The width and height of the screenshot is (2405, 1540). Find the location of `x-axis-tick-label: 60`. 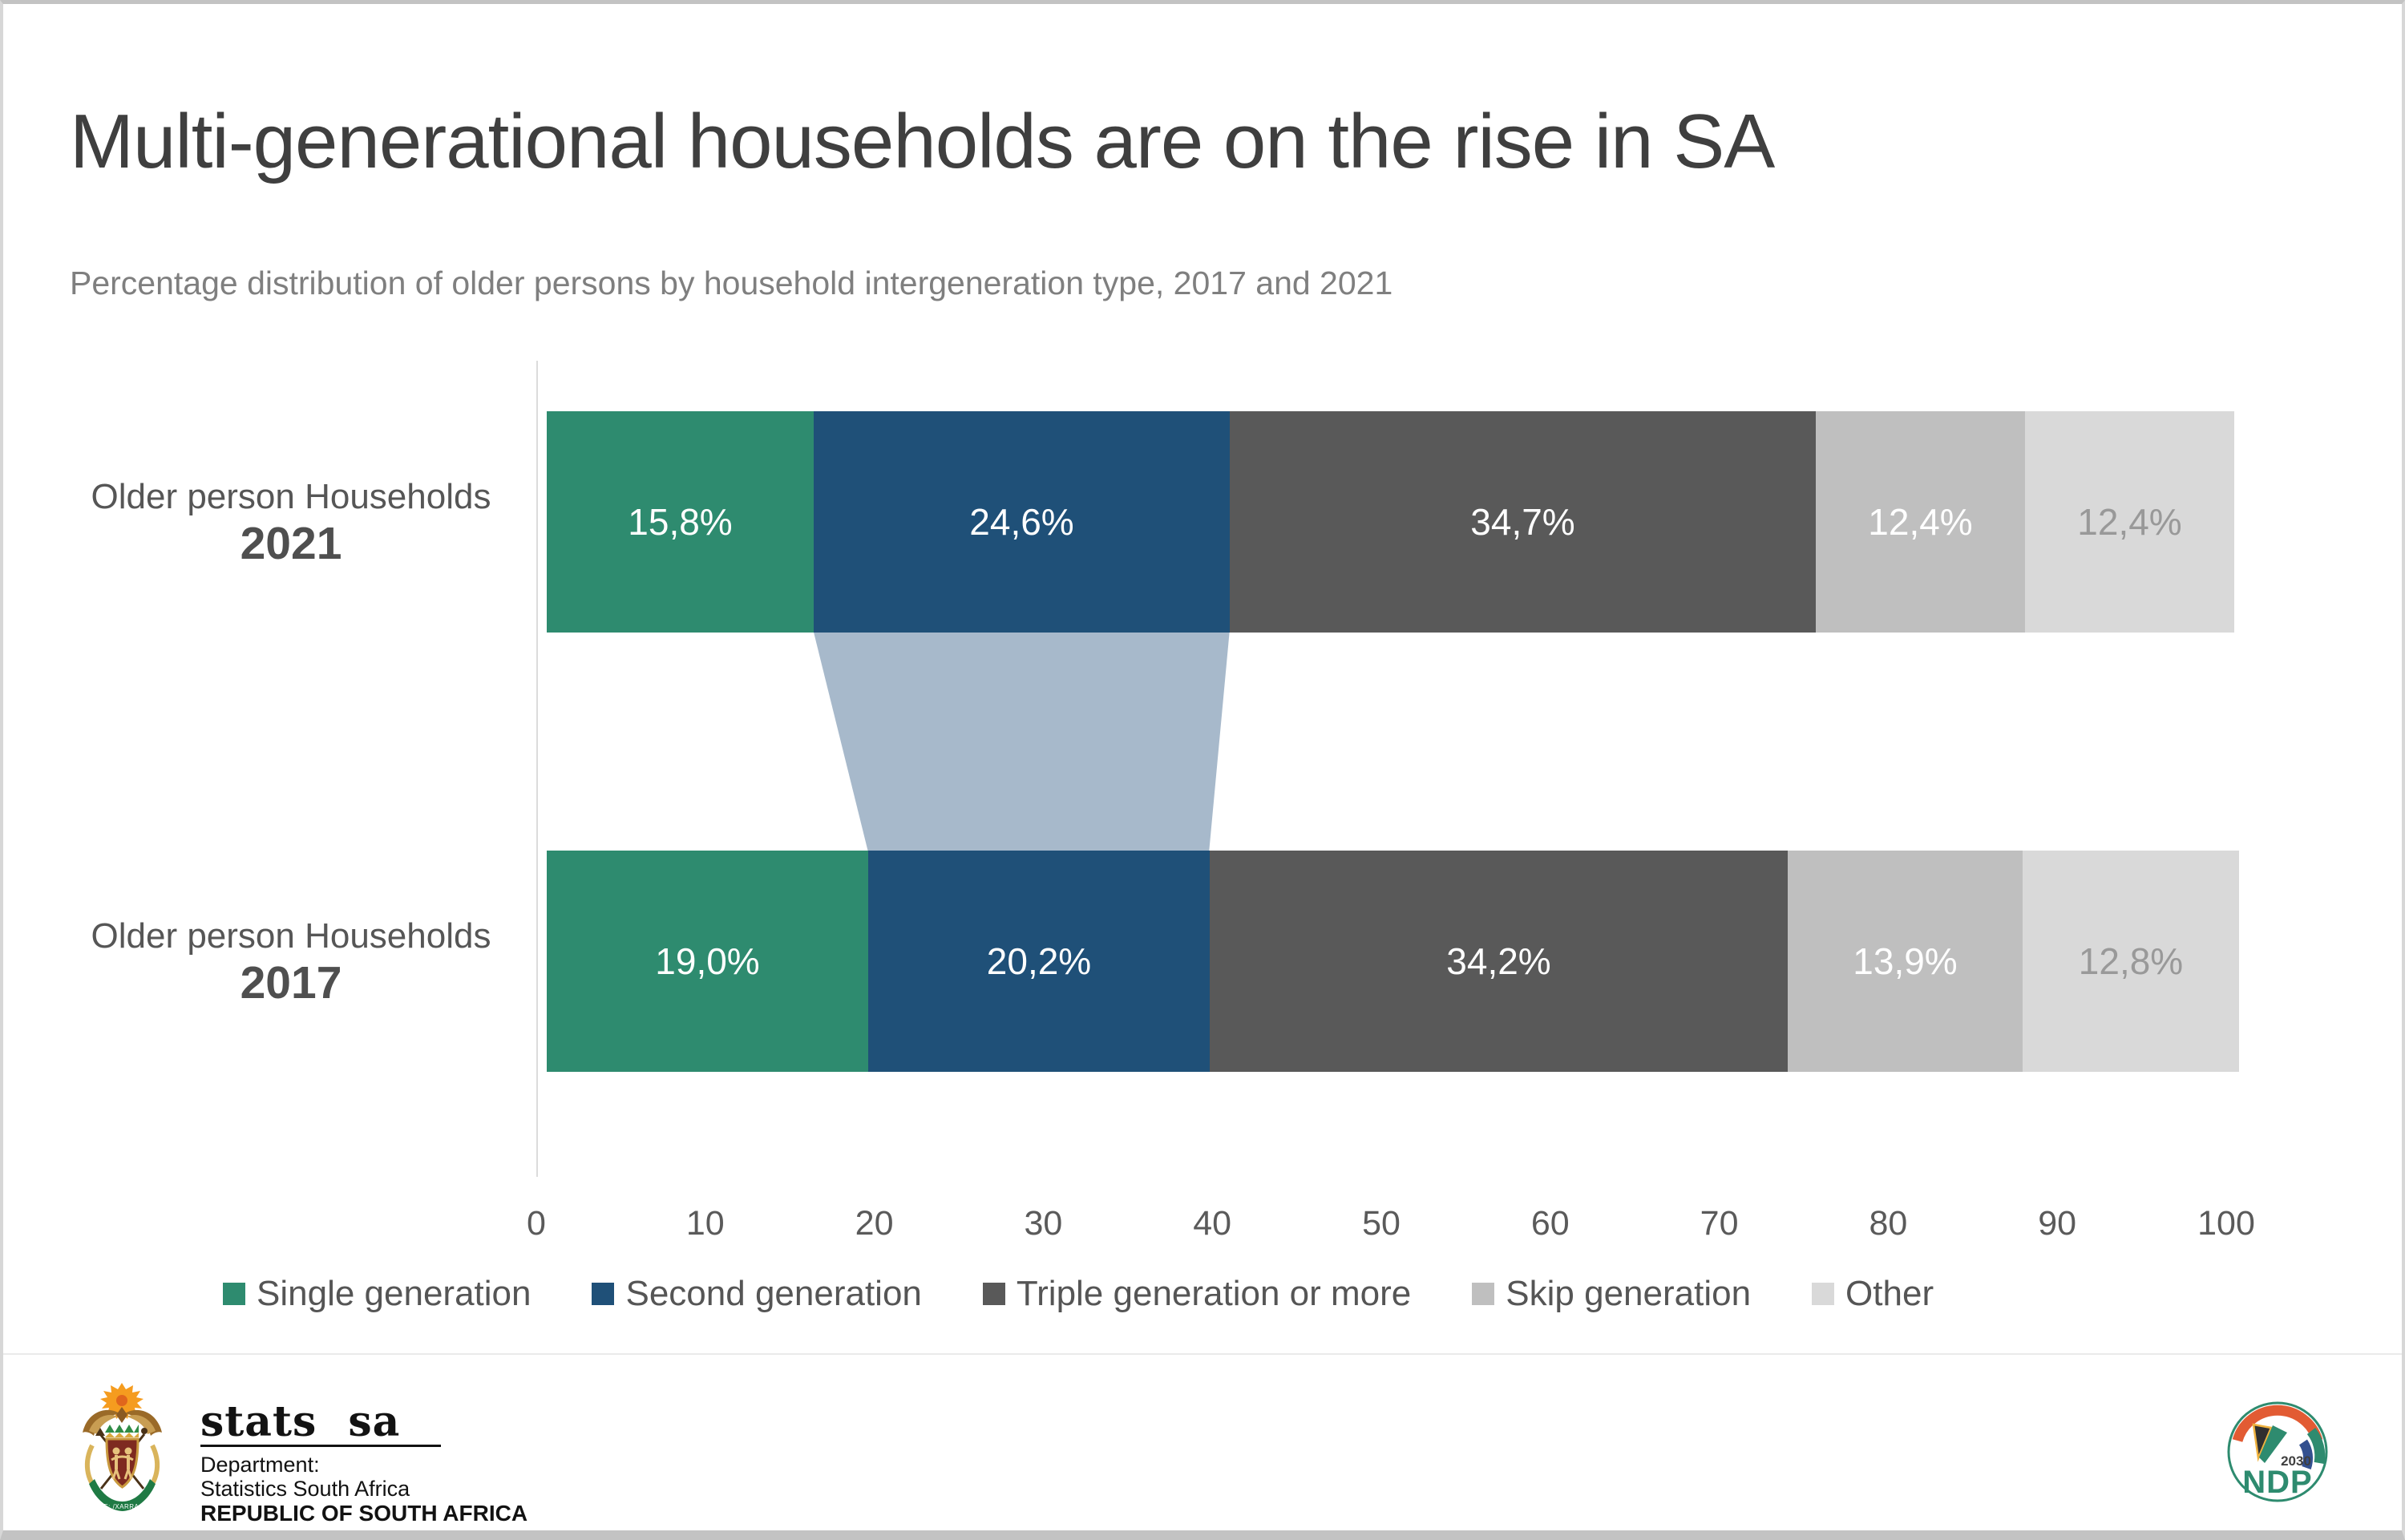

x-axis-tick-label: 60 is located at coordinates (1550, 1224).